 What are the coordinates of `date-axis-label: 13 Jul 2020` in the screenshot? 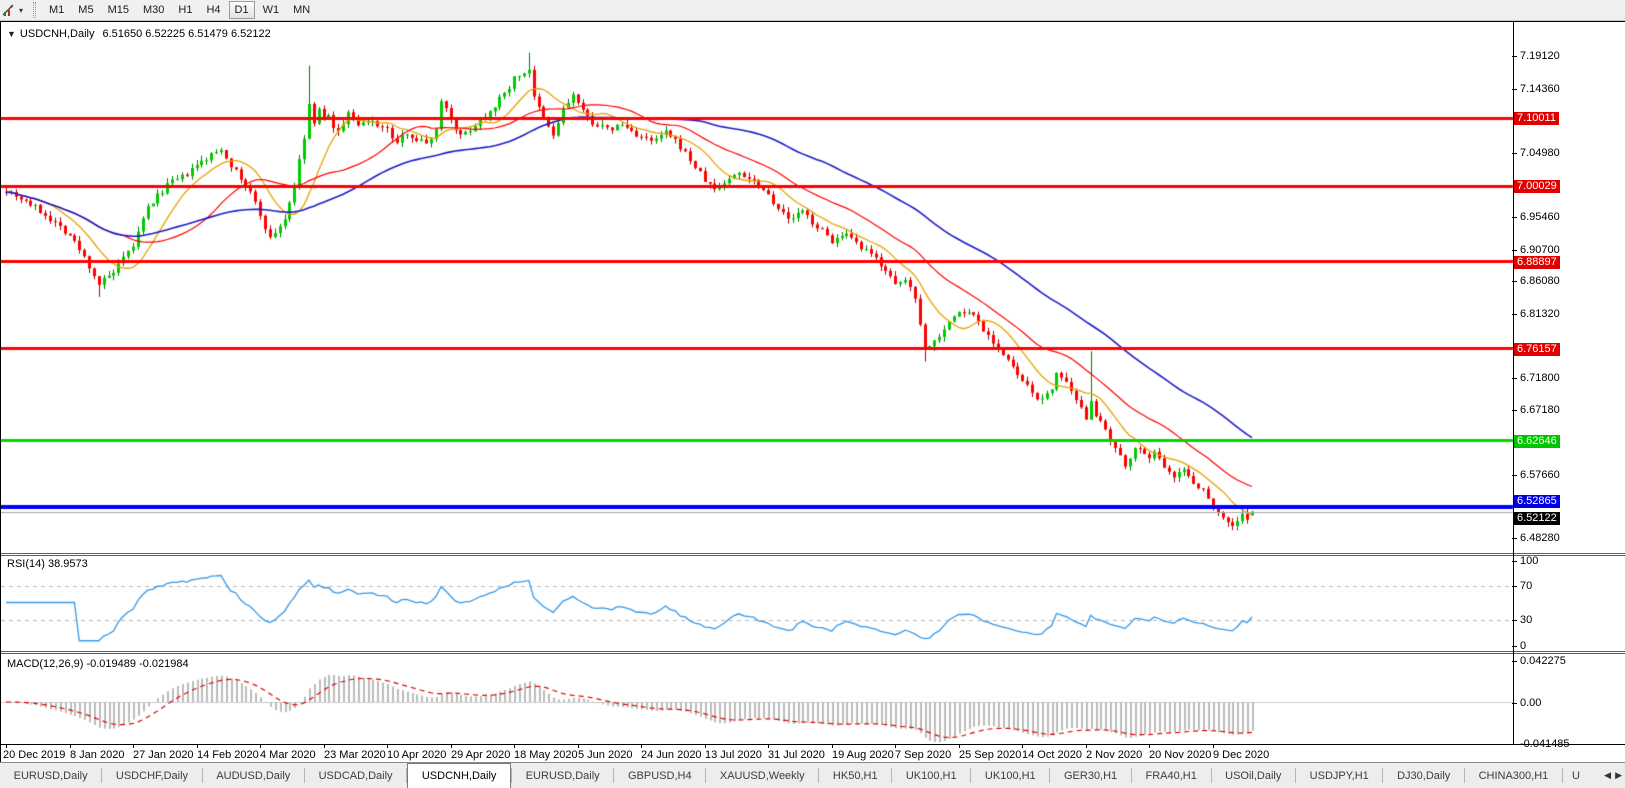 It's located at (733, 755).